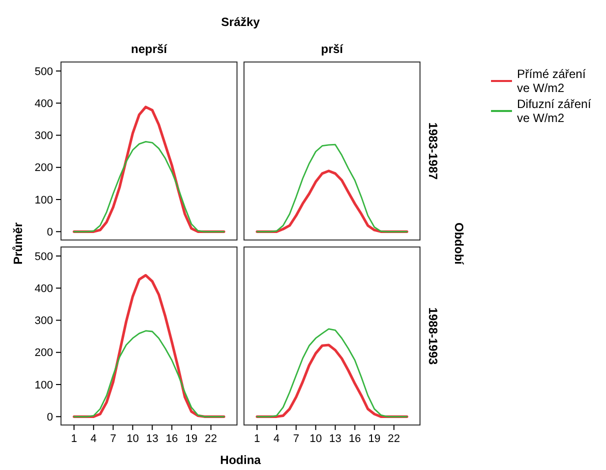 This screenshot has width=606, height=470. I want to click on chart-title: prší, so click(332, 49).